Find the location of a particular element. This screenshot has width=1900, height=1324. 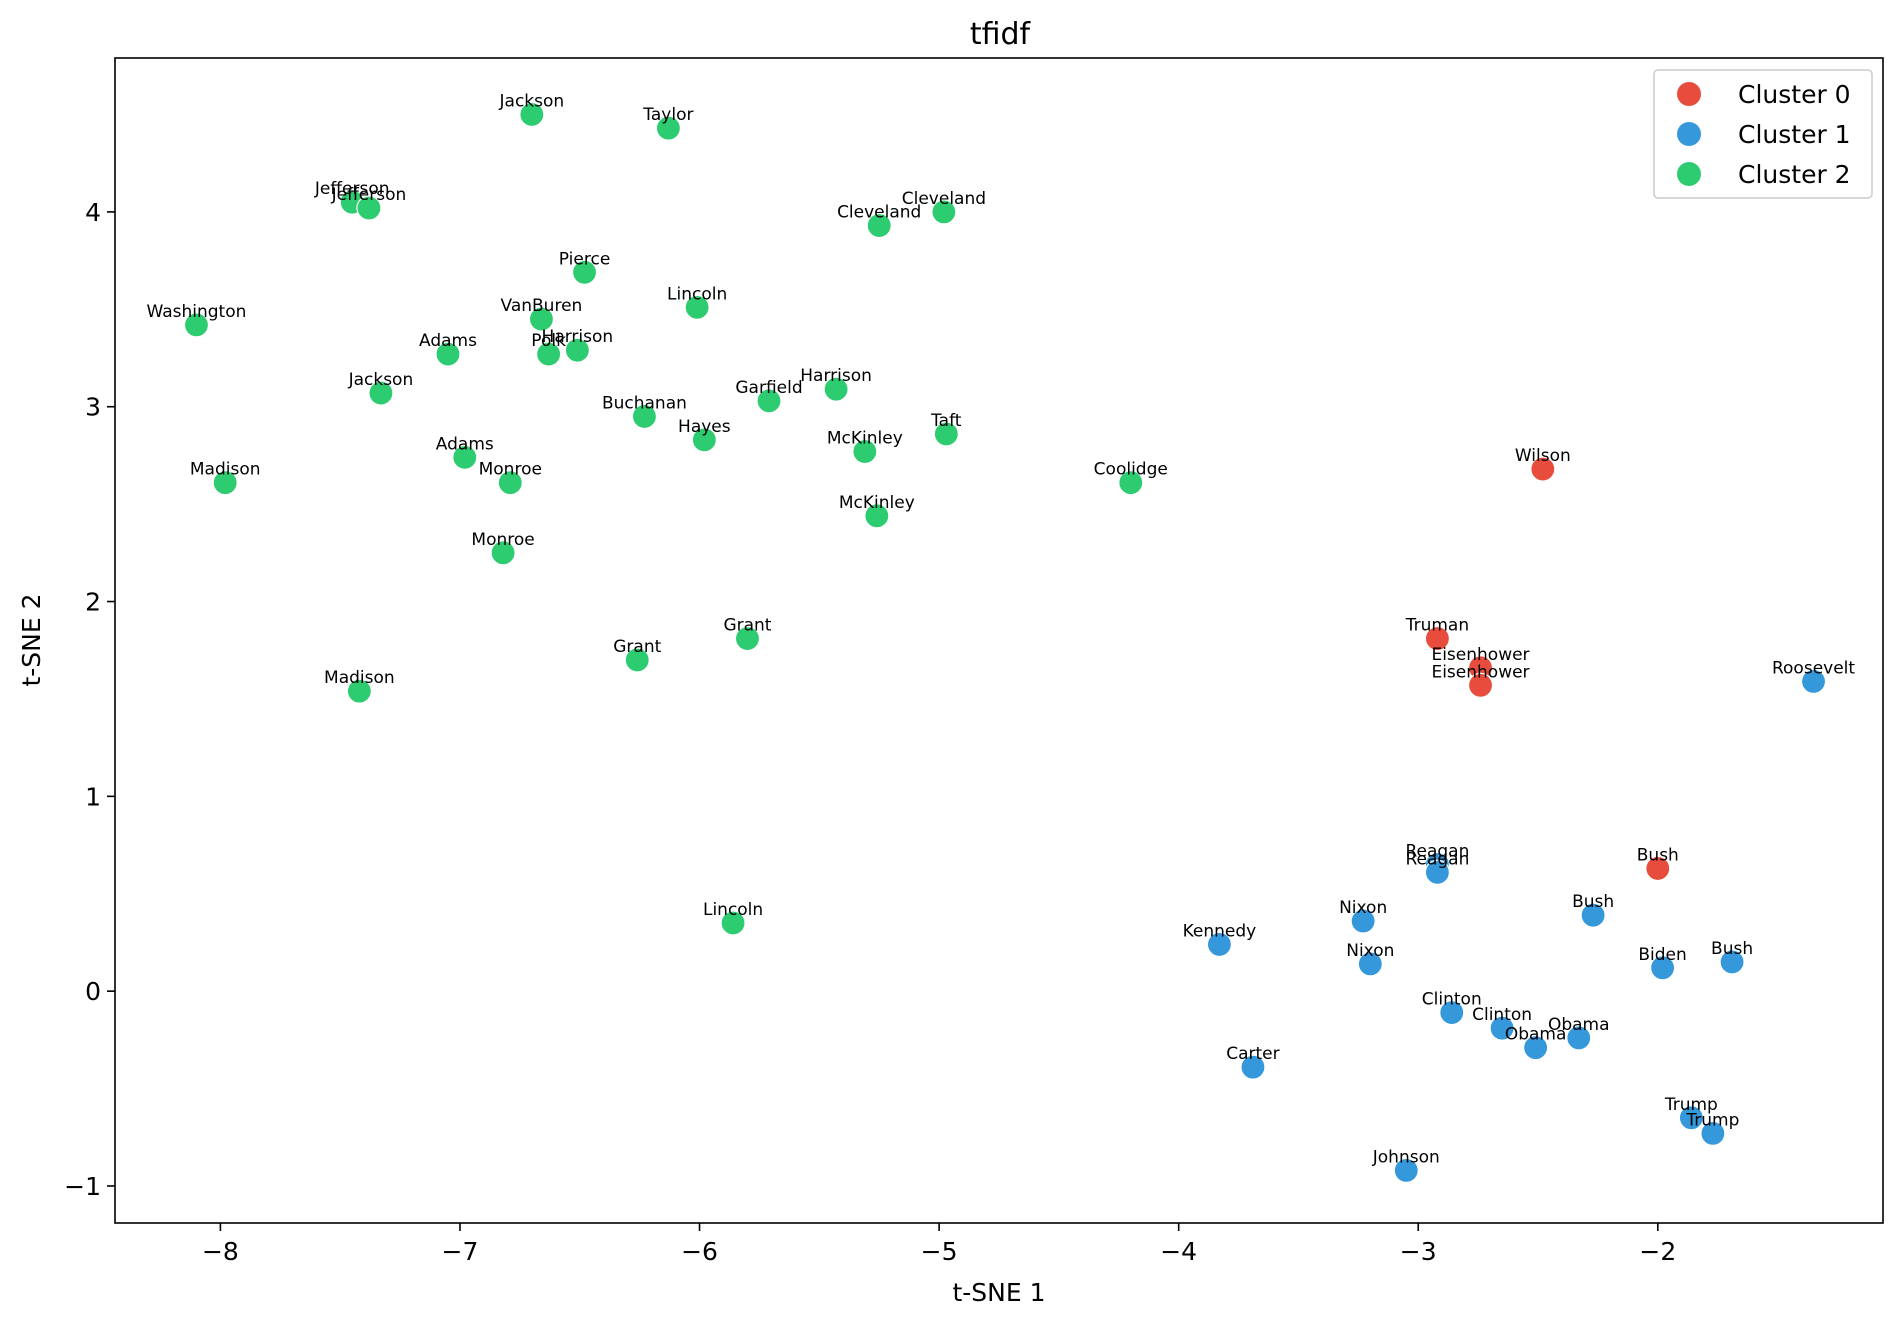

point-label: Nixon is located at coordinates (1370, 951).